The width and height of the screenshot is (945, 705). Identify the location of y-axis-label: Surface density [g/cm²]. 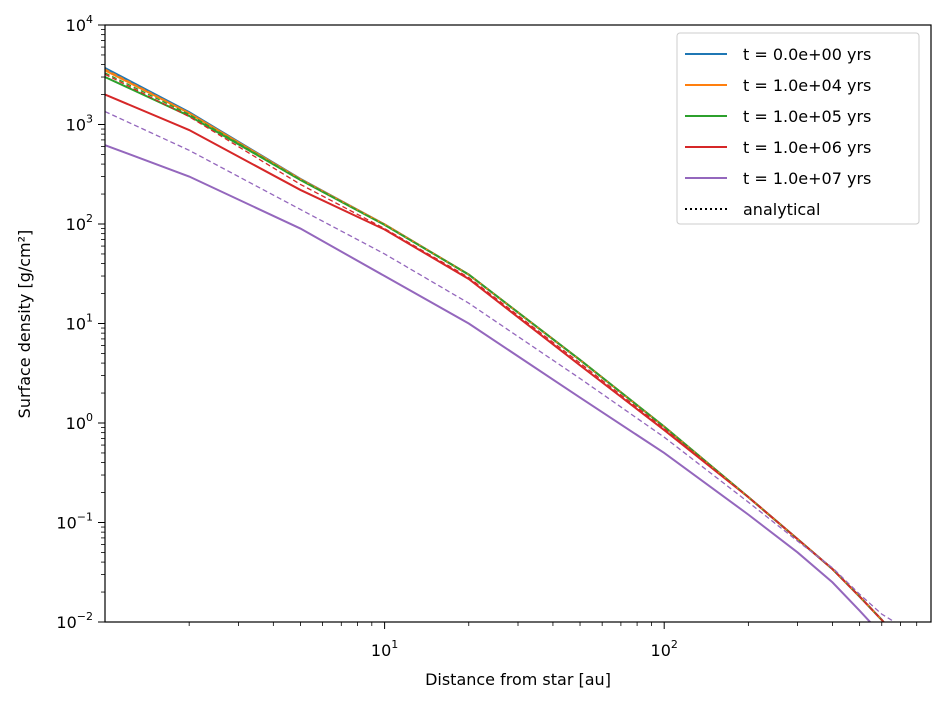
(24, 324).